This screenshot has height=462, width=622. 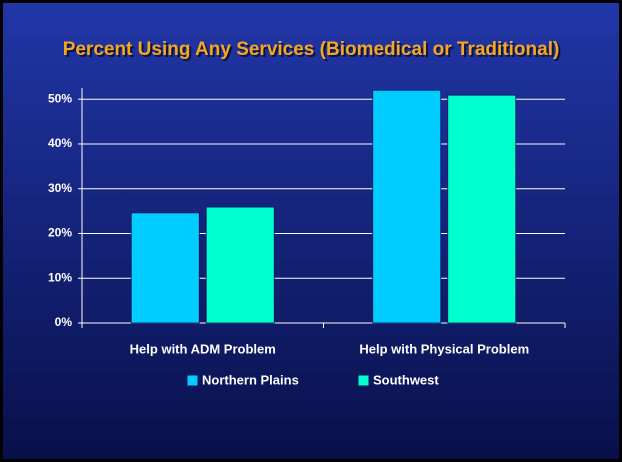 What do you see at coordinates (60, 233) in the screenshot?
I see `y-tick-label: 20%` at bounding box center [60, 233].